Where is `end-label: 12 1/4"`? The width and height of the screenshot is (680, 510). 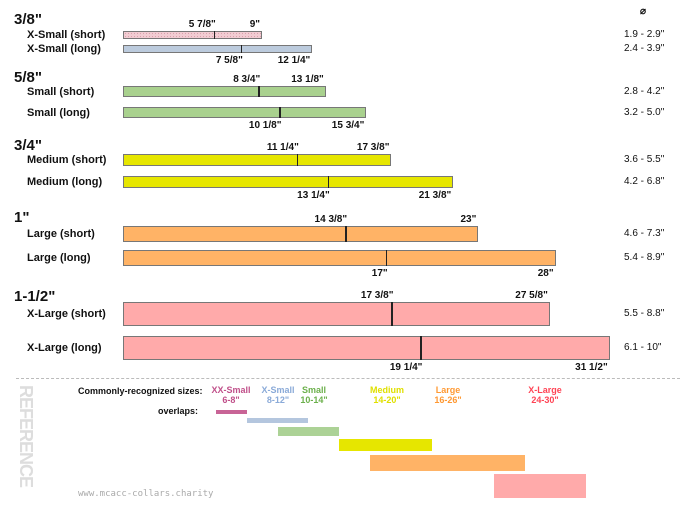 end-label: 12 1/4" is located at coordinates (294, 60).